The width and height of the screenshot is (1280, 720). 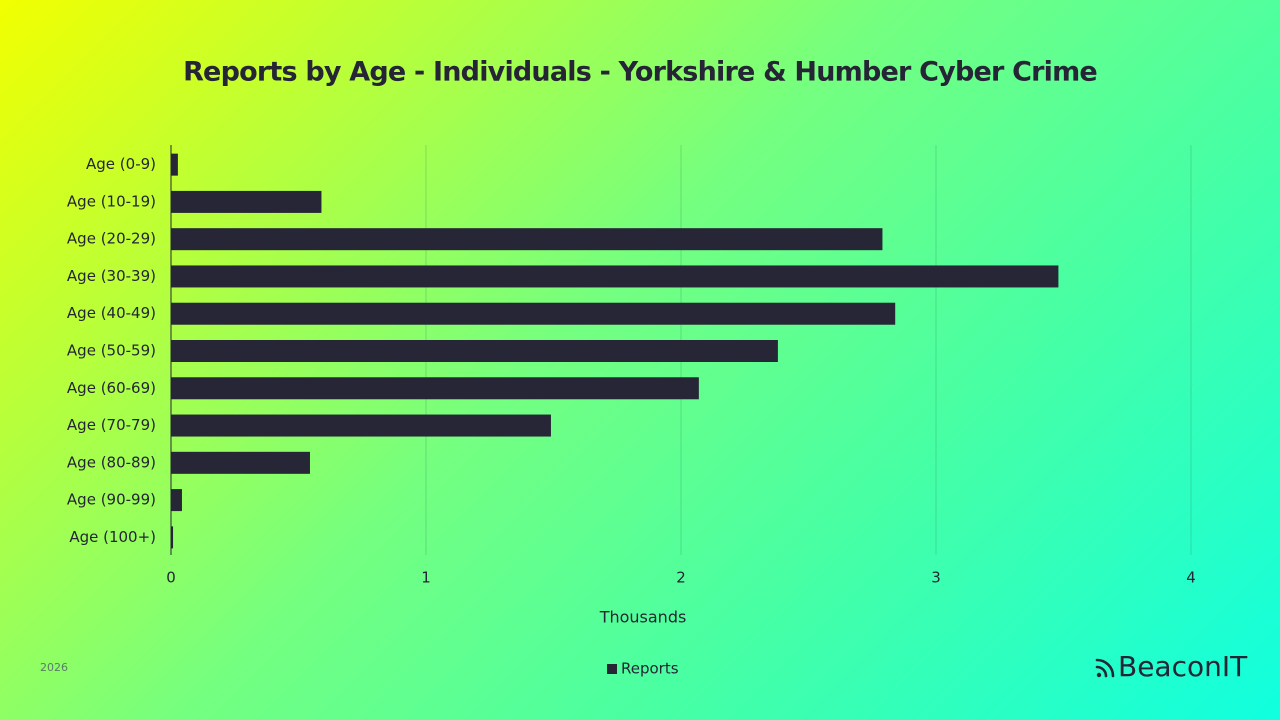 I want to click on x-tick-label: 0, so click(x=171, y=578).